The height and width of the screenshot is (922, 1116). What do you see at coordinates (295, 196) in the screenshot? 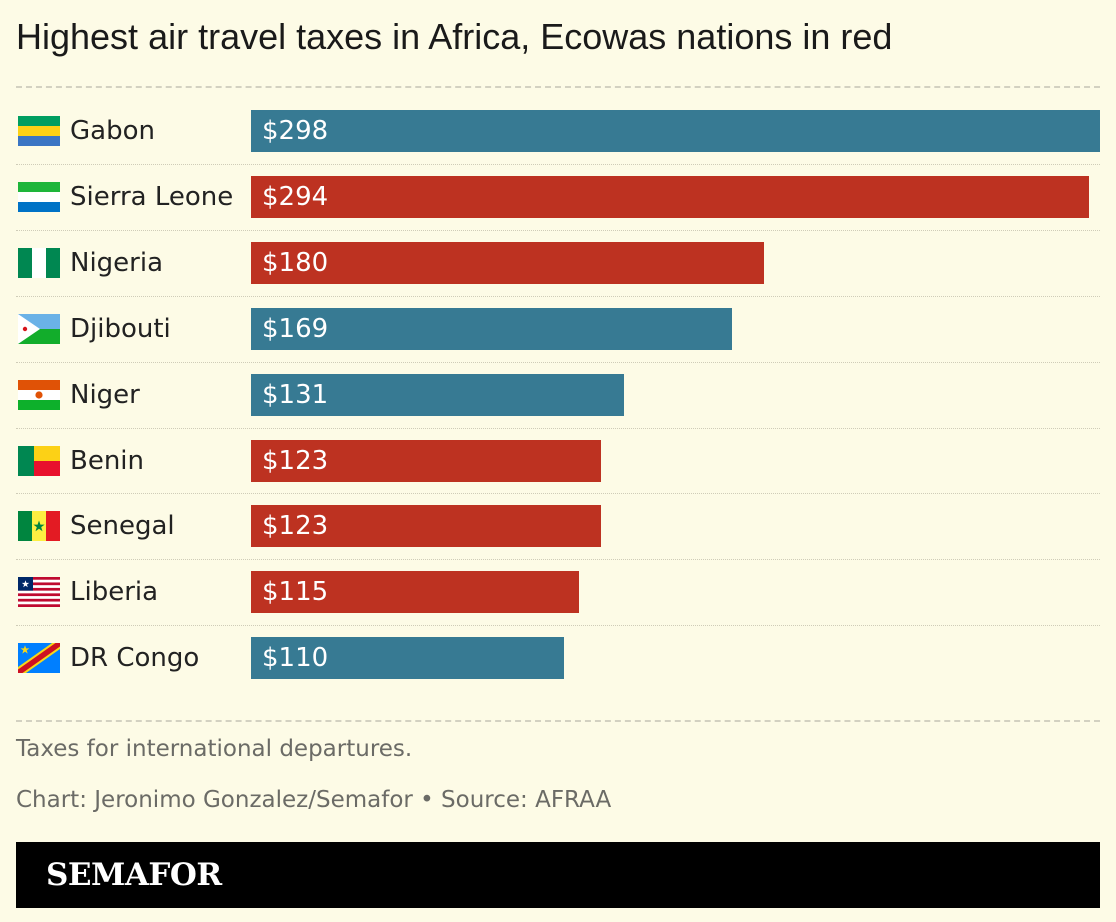
I see `bar-value-label: $294` at bounding box center [295, 196].